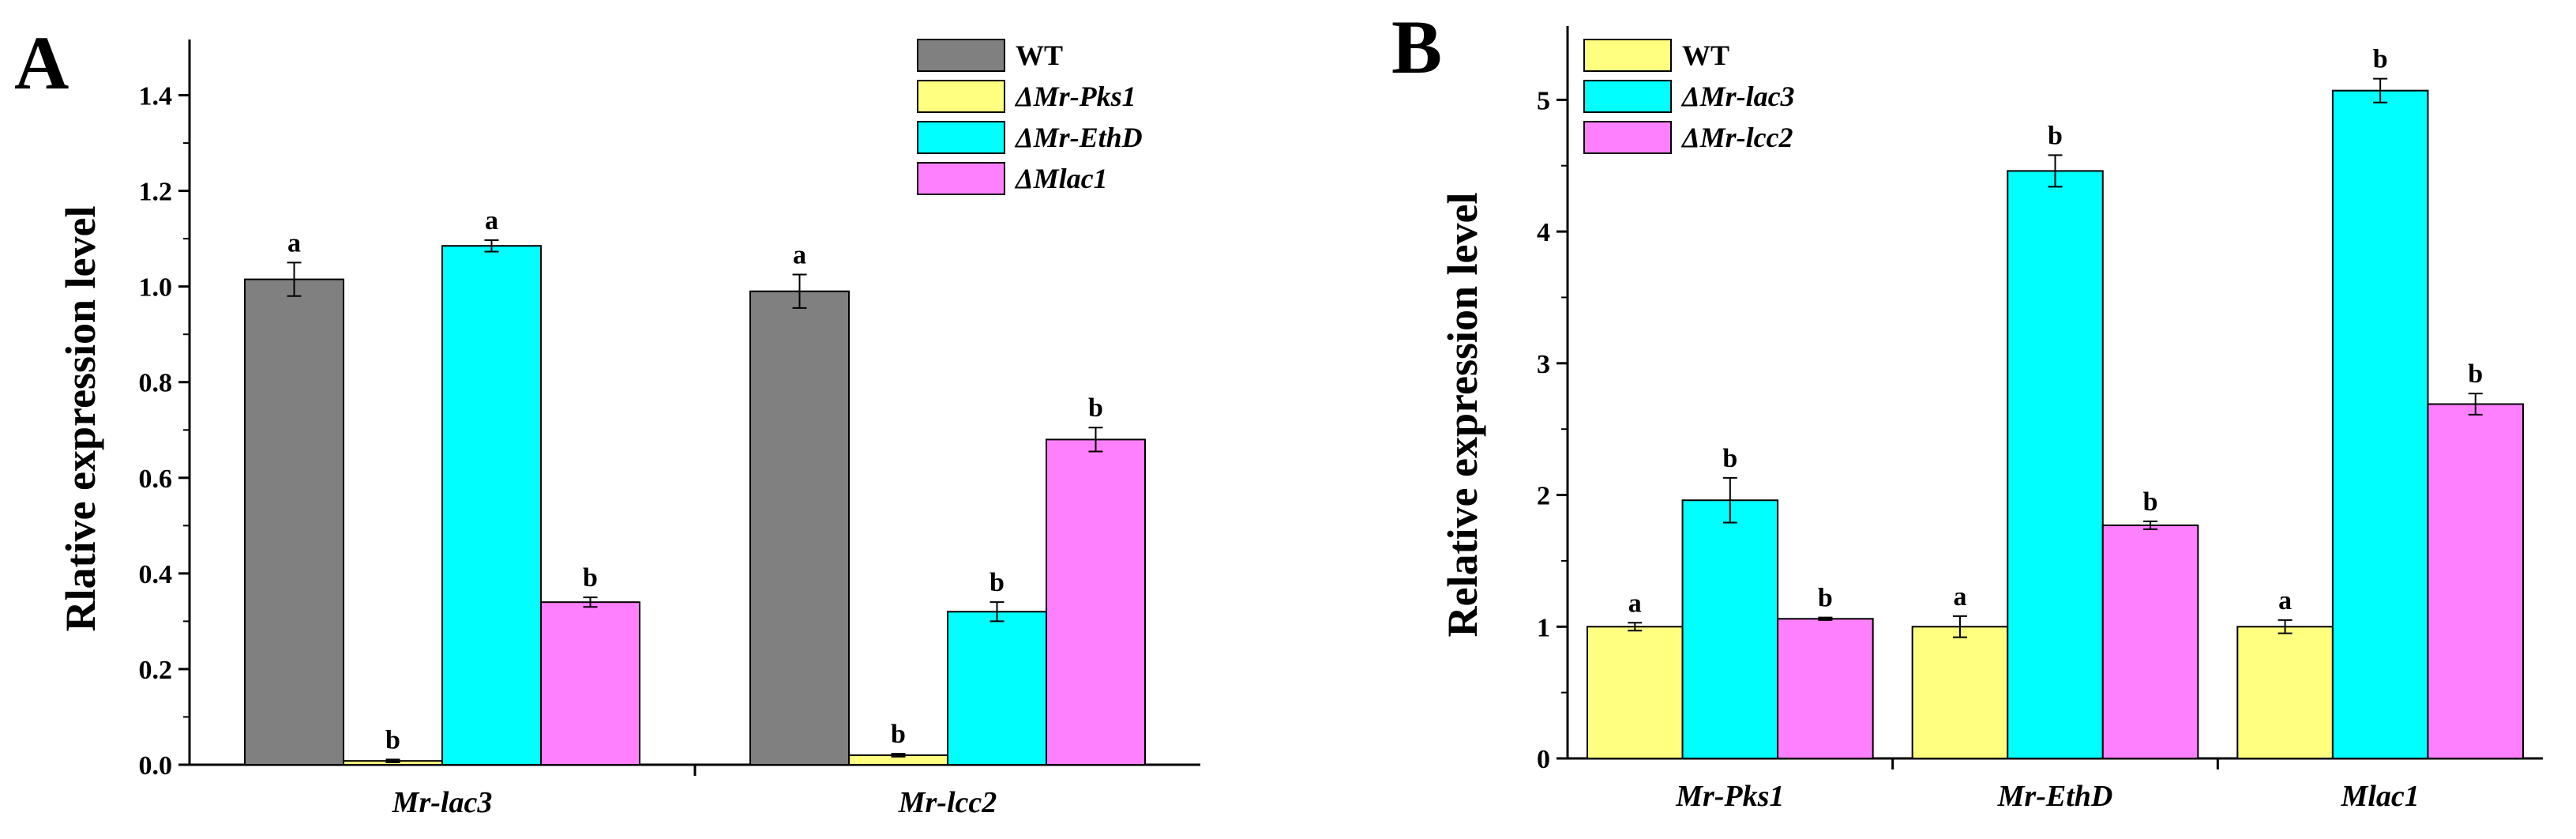  What do you see at coordinates (1462, 415) in the screenshot?
I see `panel-b-y-axis-title: Relative expression level` at bounding box center [1462, 415].